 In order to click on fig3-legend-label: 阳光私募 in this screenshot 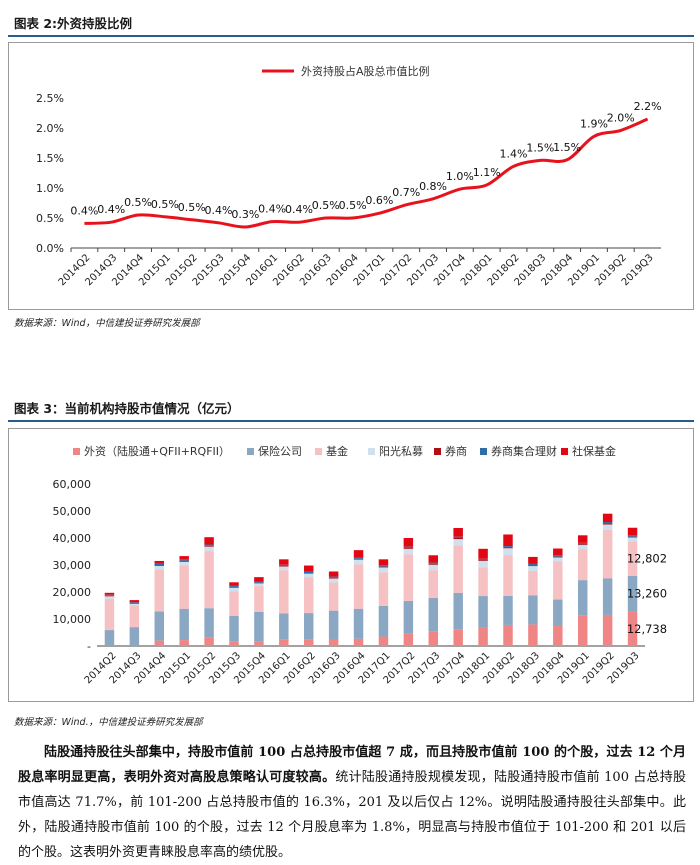, I will do `click(401, 451)`.